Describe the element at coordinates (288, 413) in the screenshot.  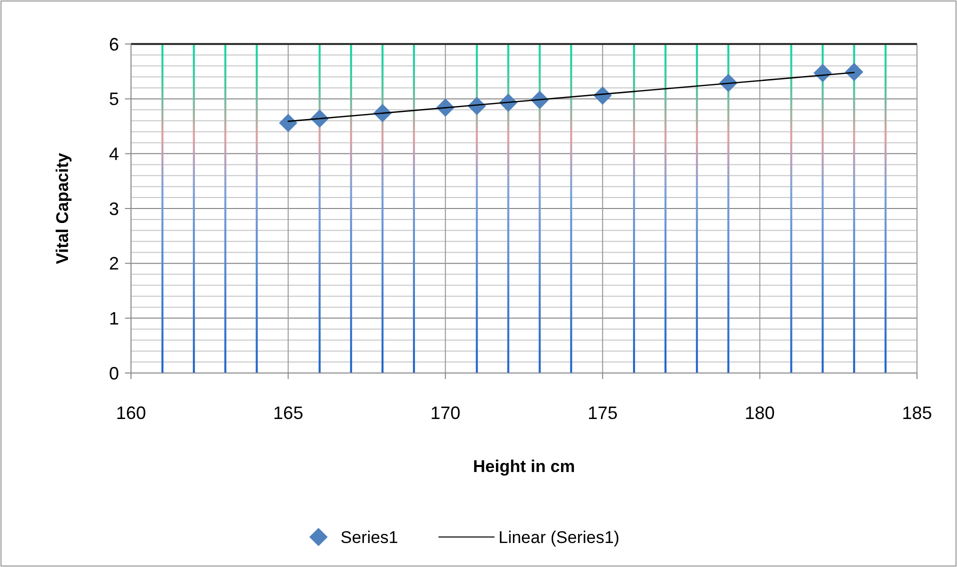
I see `x-tick-label: 165` at that location.